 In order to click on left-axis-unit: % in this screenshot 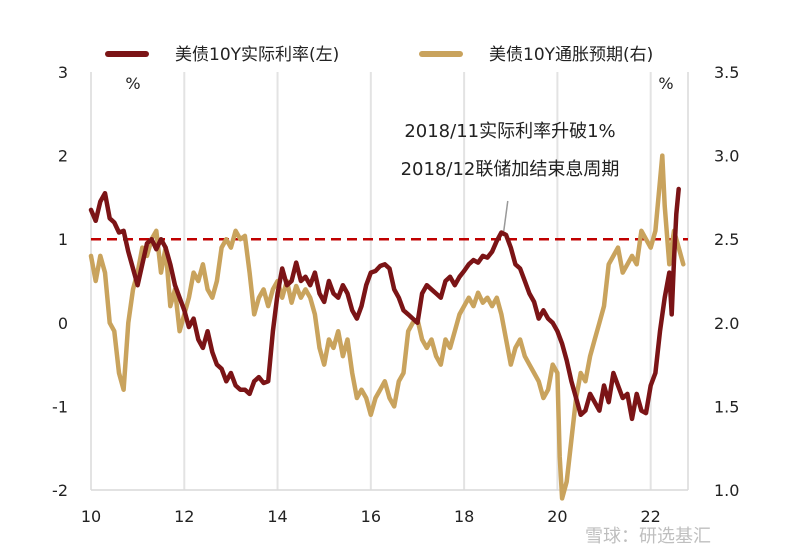, I will do `click(132, 83)`.